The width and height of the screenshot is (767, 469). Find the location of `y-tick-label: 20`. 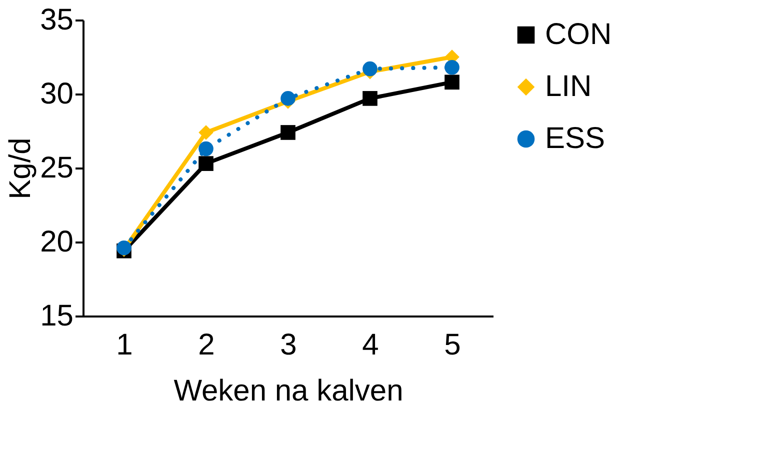

y-tick-label: 20 is located at coordinates (57, 242).